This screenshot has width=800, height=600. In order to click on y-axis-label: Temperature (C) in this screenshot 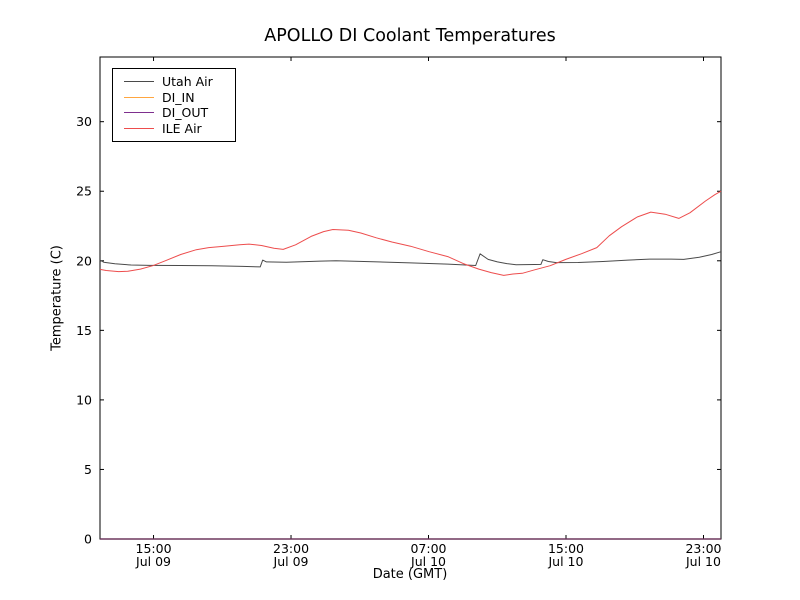, I will do `click(57, 298)`.